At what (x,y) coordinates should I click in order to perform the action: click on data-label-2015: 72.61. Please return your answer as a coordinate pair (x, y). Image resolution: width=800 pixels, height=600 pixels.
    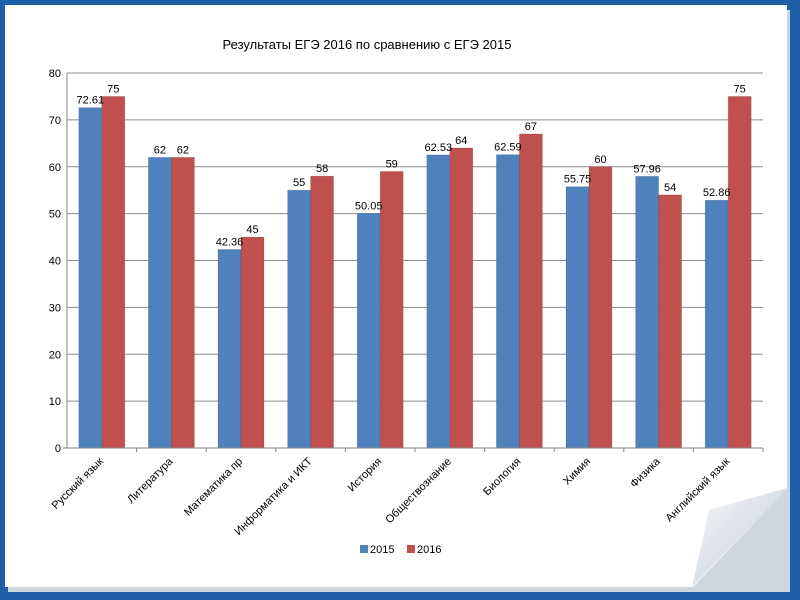
    Looking at the image, I should click on (91, 101).